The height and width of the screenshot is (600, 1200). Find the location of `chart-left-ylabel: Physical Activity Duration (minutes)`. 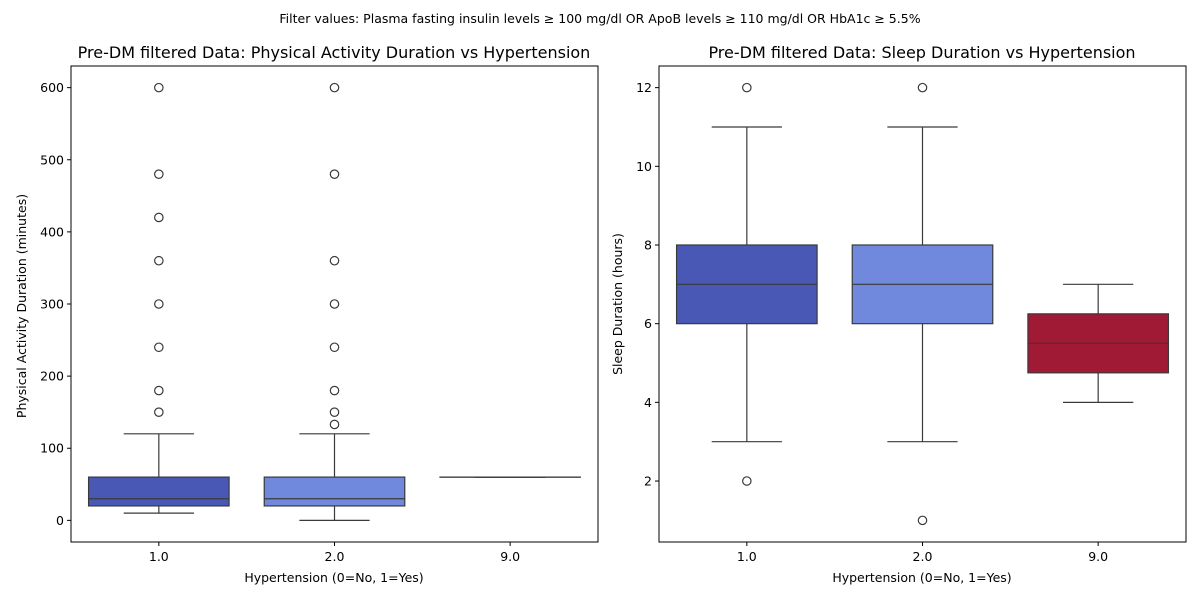

chart-left-ylabel: Physical Activity Duration (minutes) is located at coordinates (21, 306).